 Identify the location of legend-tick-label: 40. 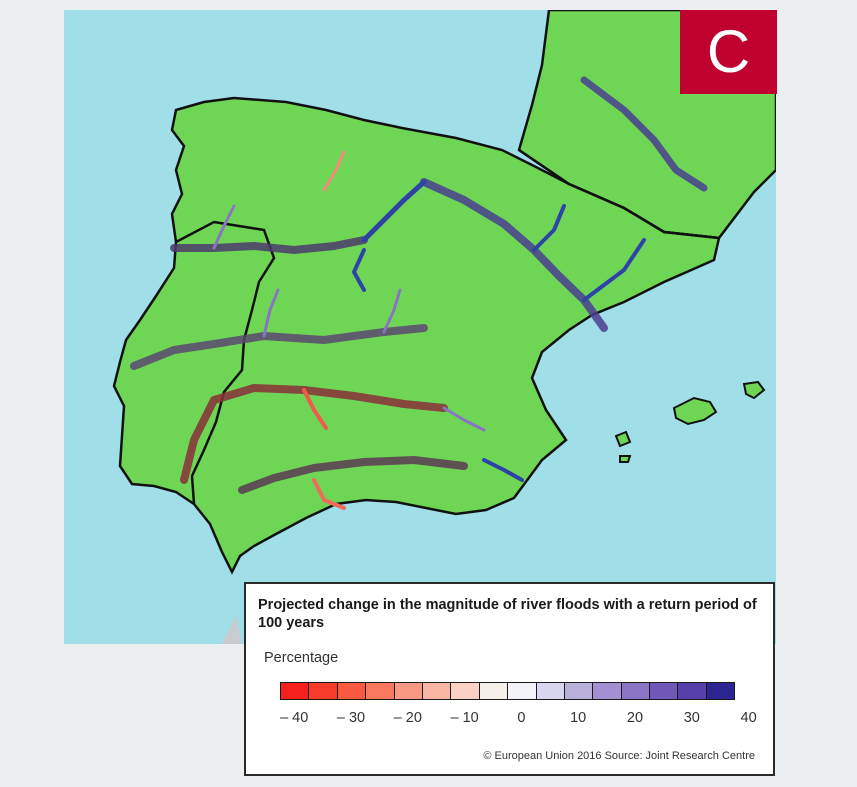
(748, 718).